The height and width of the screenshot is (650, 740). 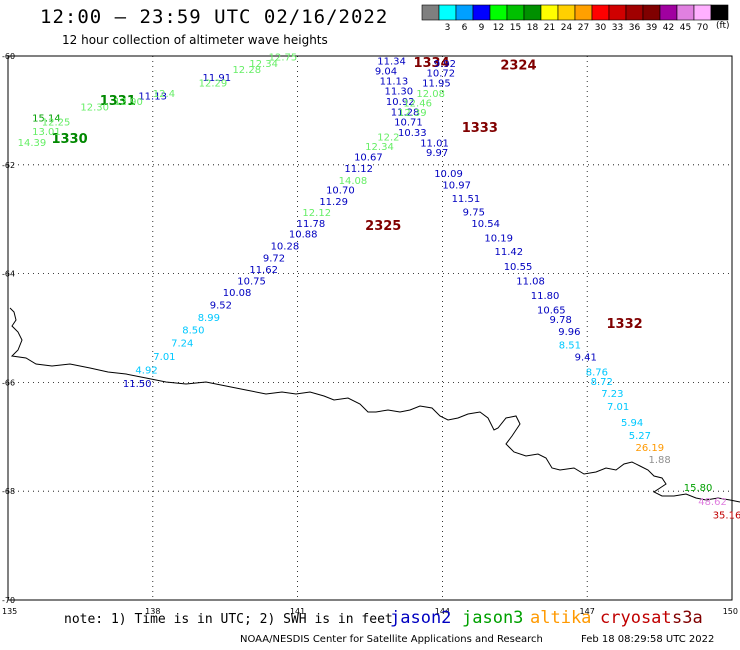 What do you see at coordinates (353, 181) in the screenshot?
I see `wave-height-value: 14.08` at bounding box center [353, 181].